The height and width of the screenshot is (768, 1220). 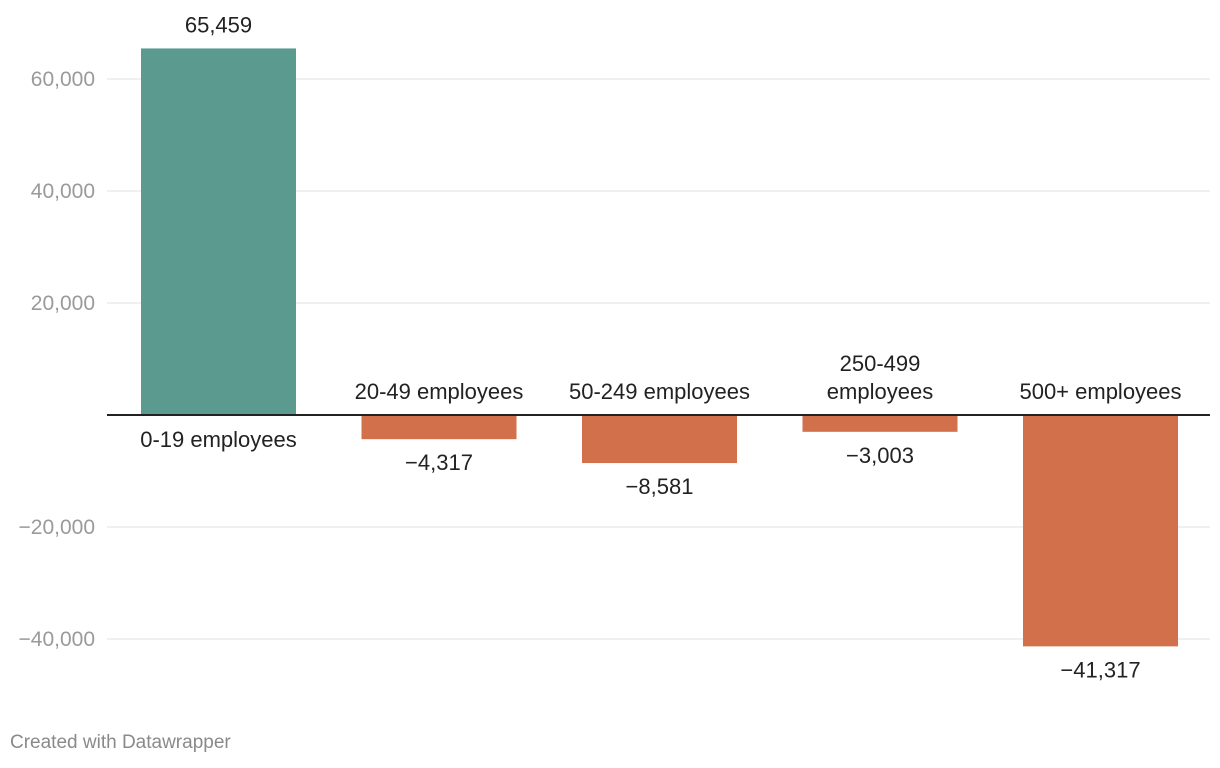 What do you see at coordinates (218, 439) in the screenshot?
I see `category-label: 0-19 employees` at bounding box center [218, 439].